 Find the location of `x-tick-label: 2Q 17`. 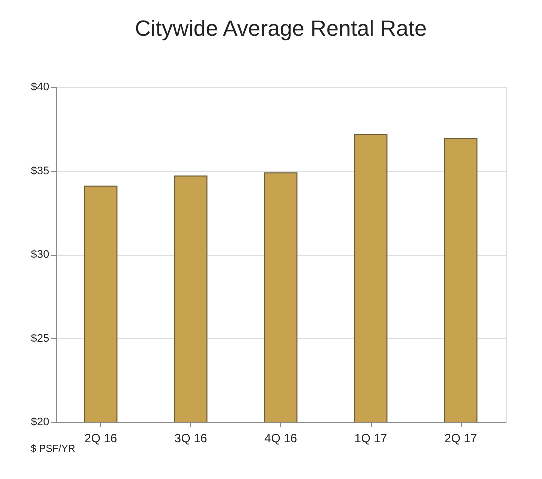

x-tick-label: 2Q 17 is located at coordinates (461, 439).